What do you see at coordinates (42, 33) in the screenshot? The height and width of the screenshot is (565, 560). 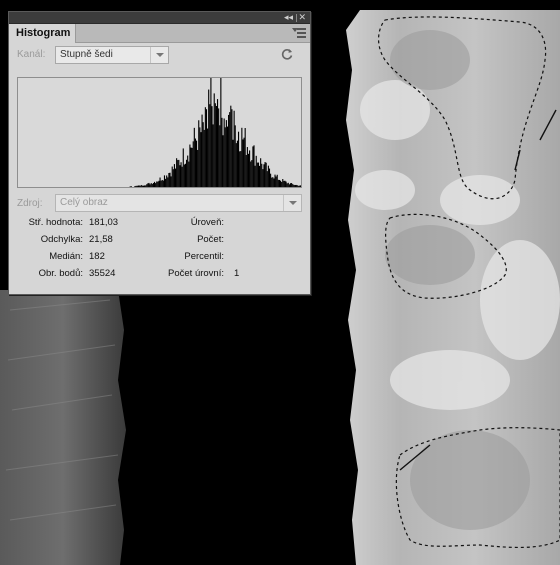 I see `tab-histogram: Histogram` at bounding box center [42, 33].